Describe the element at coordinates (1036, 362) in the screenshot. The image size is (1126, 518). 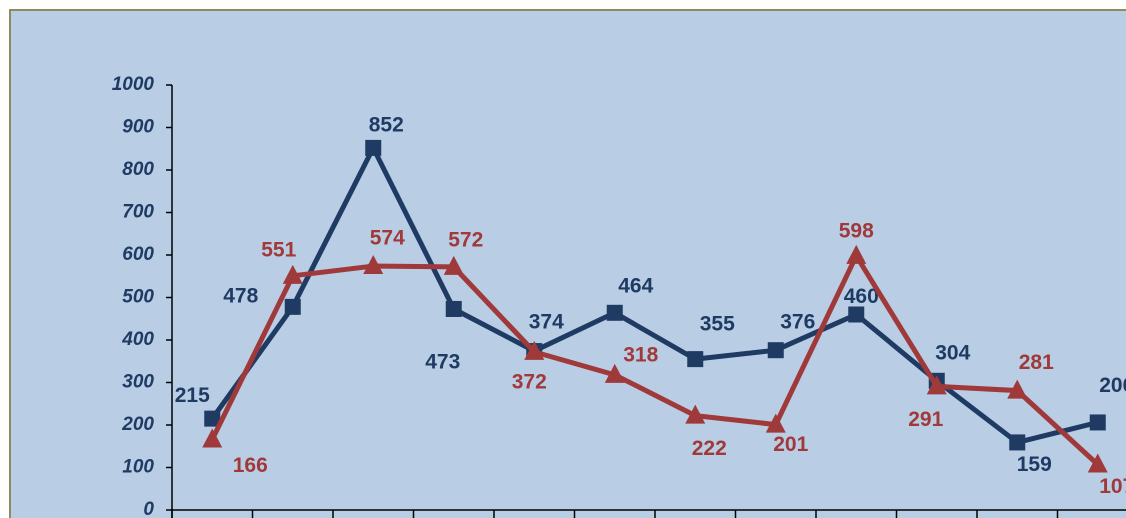
I see `data-label: 281` at that location.